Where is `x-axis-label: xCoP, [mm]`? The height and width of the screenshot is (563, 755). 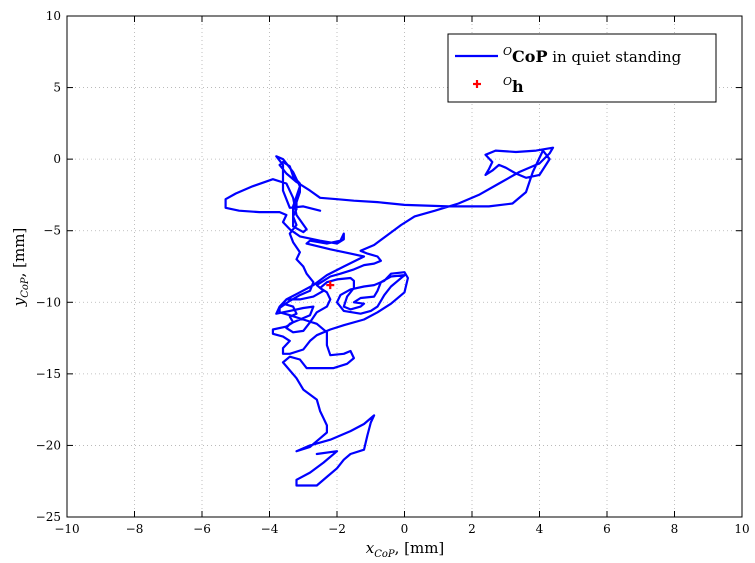
x-axis-label: xCoP, [mm] is located at coordinates (405, 549).